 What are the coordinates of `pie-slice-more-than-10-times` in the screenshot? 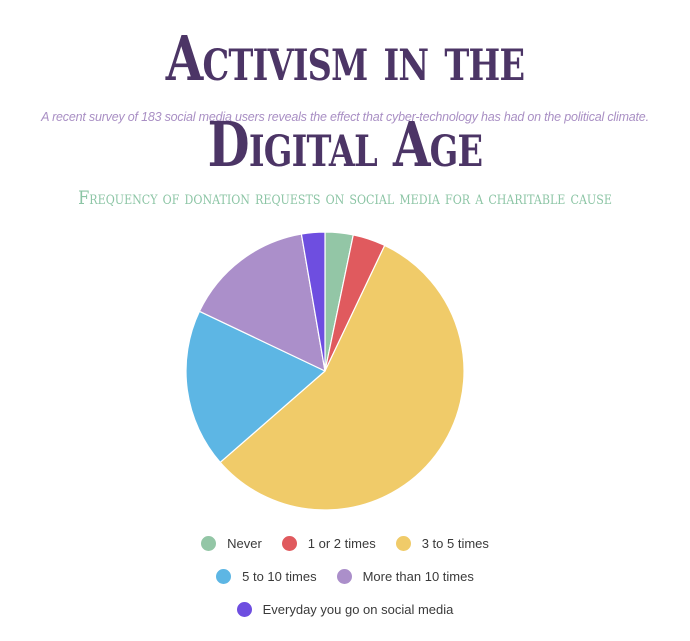 It's located at (262, 302).